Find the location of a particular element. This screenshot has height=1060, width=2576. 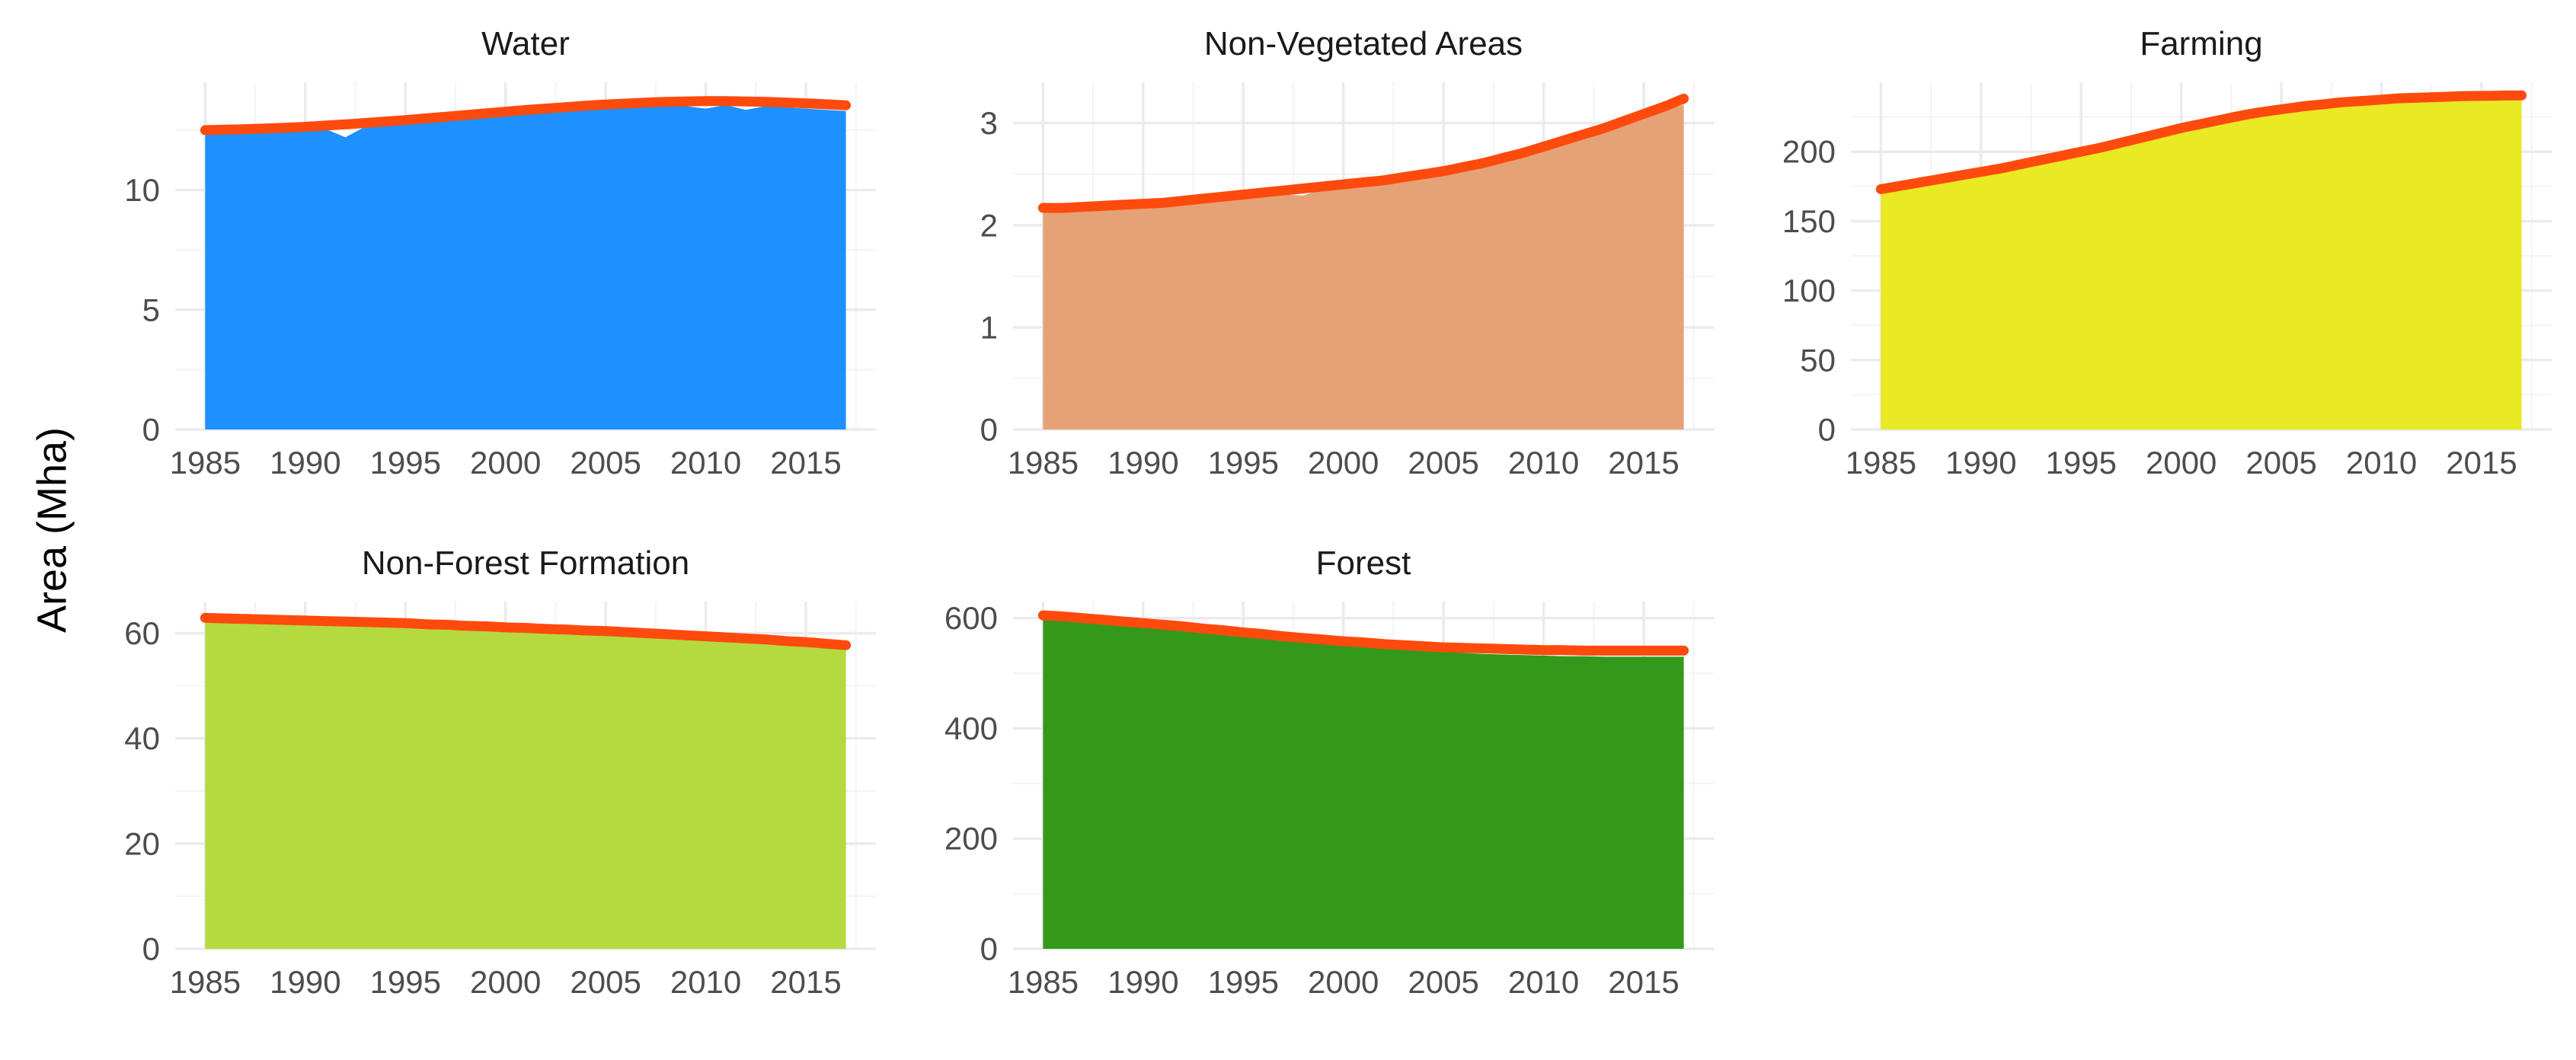

y-tick-label: 5 is located at coordinates (151, 309).